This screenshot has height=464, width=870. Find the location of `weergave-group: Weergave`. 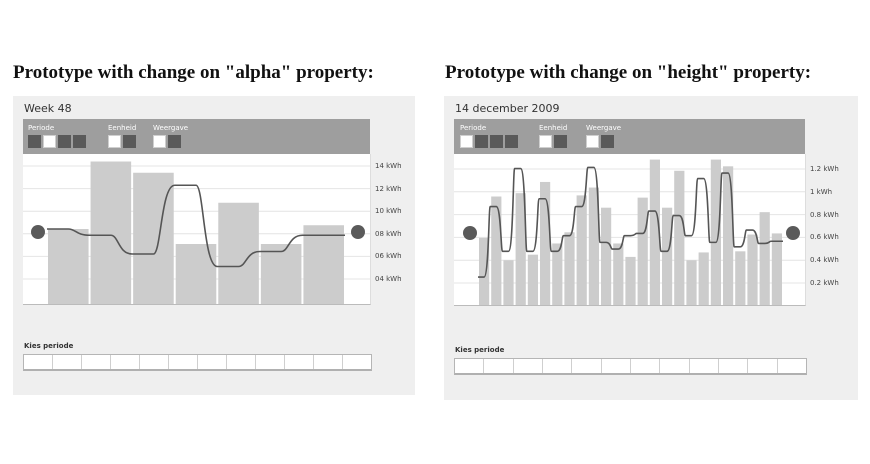

weergave-group: Weergave is located at coordinates (170, 136).